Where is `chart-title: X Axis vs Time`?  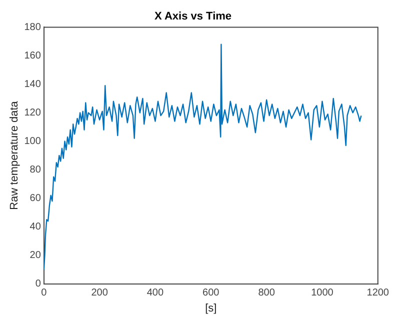 chart-title: X Axis vs Time is located at coordinates (193, 16).